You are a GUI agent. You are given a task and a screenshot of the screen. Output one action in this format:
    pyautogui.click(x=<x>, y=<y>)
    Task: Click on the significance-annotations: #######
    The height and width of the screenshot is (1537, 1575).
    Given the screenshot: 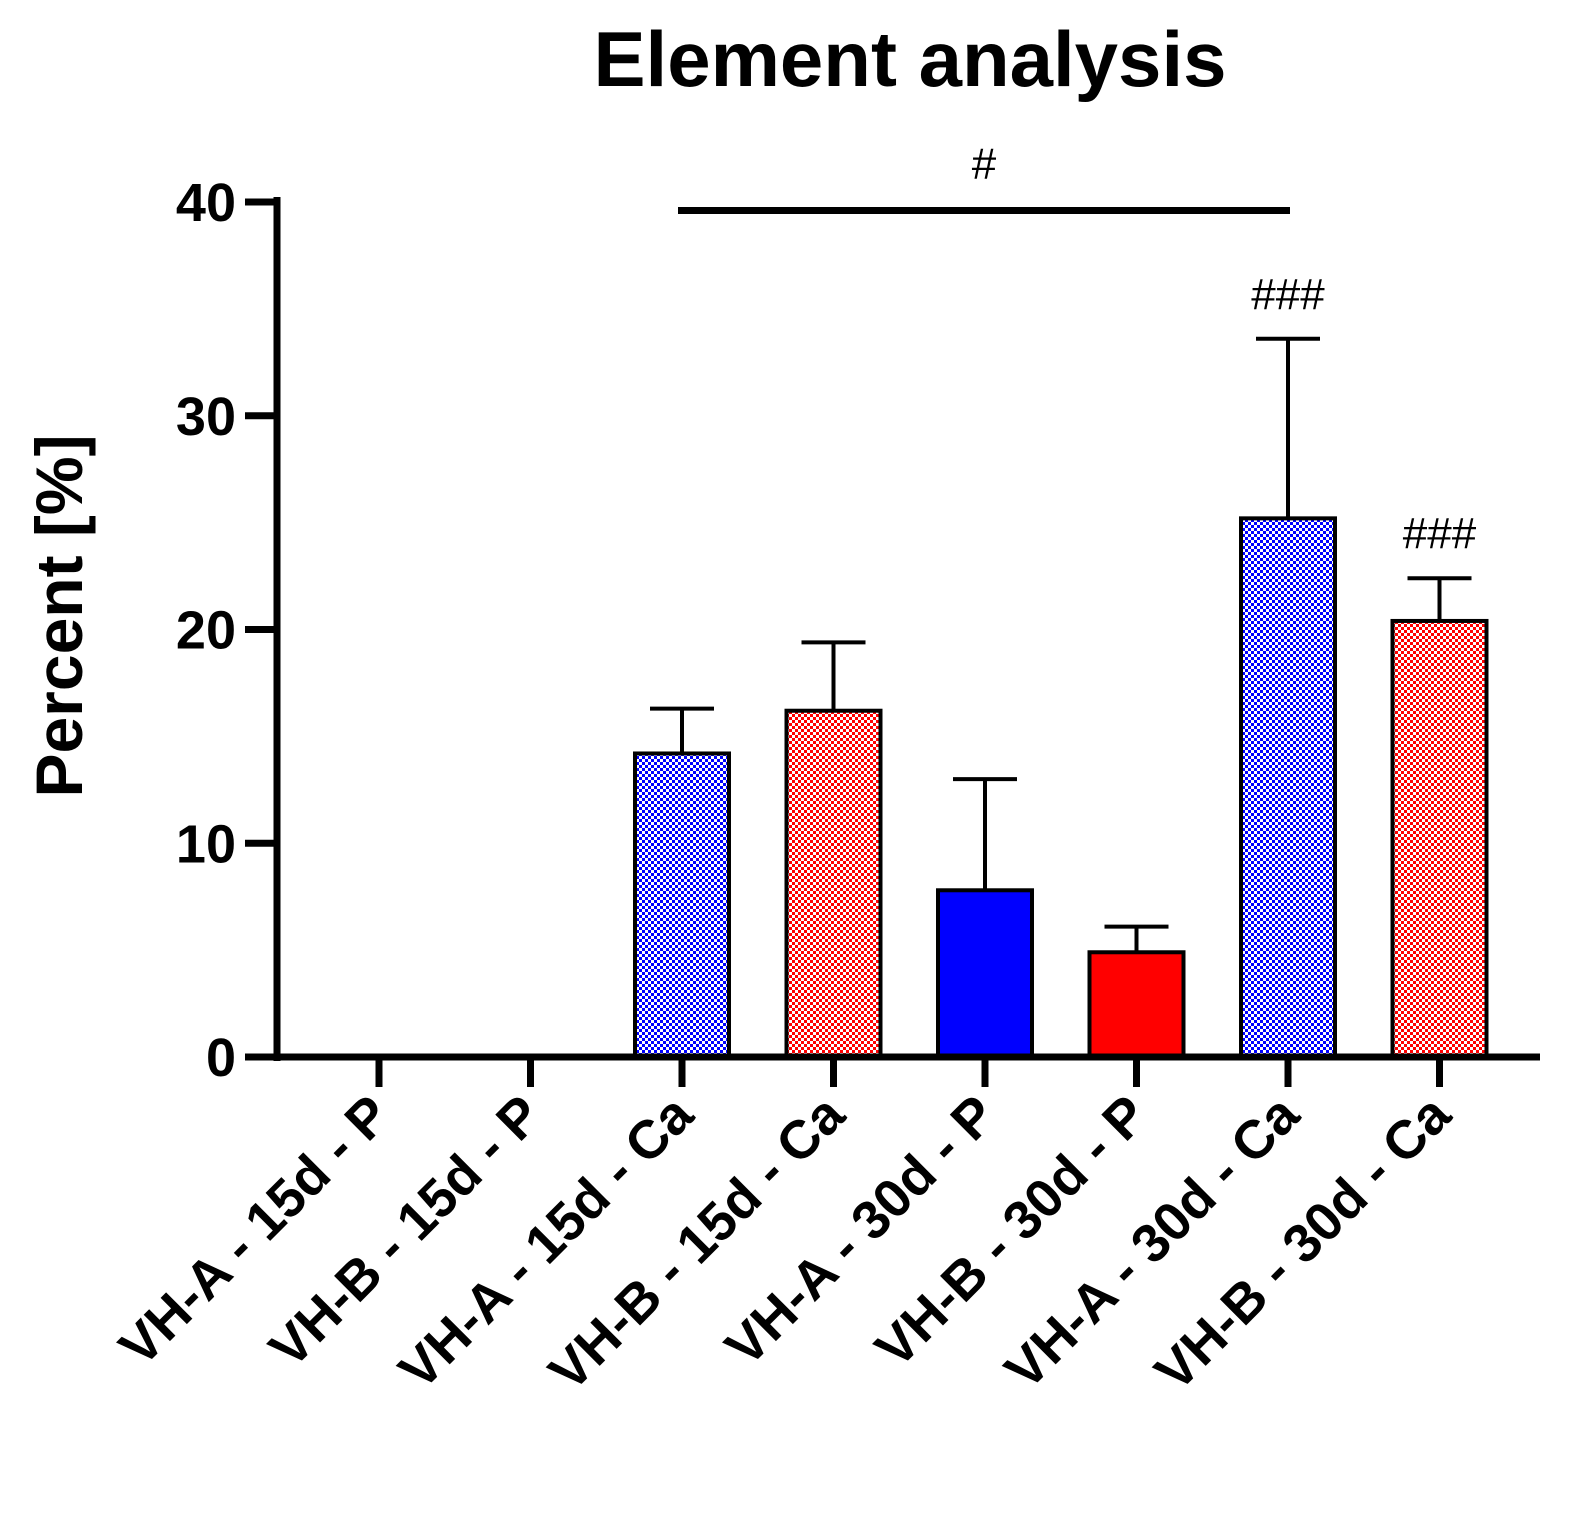 What is the action you would take?
    pyautogui.click(x=1077, y=349)
    